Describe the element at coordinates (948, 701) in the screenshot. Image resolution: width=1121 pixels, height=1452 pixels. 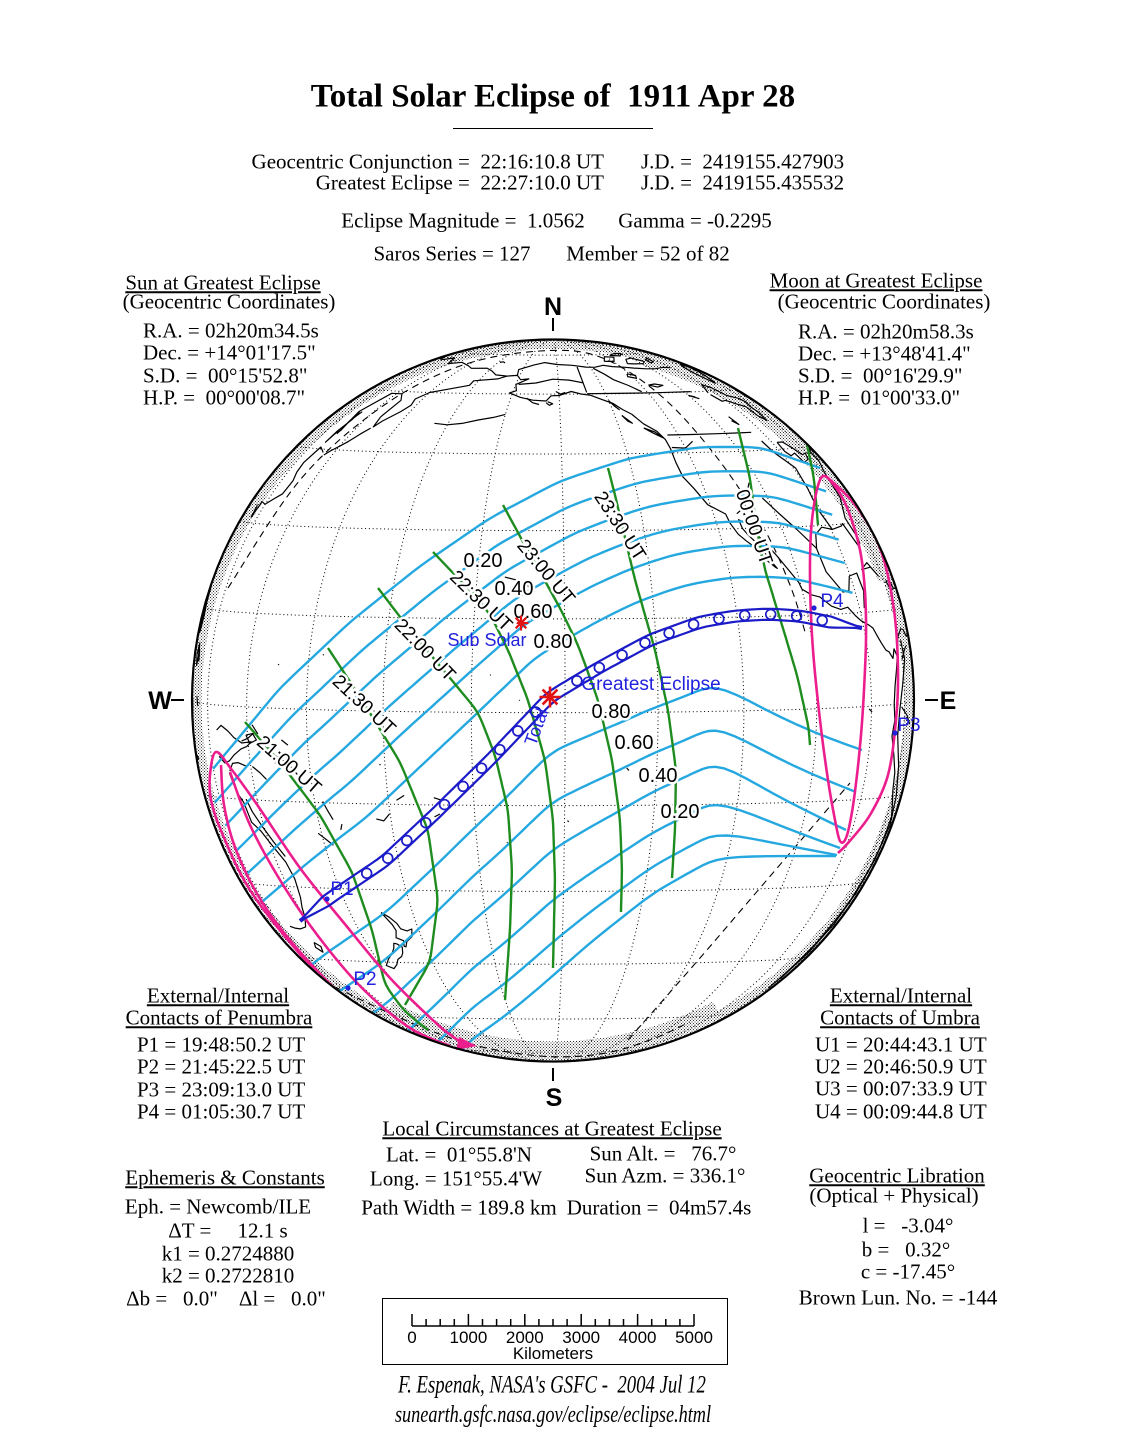
I see `svg-text: E` at that location.